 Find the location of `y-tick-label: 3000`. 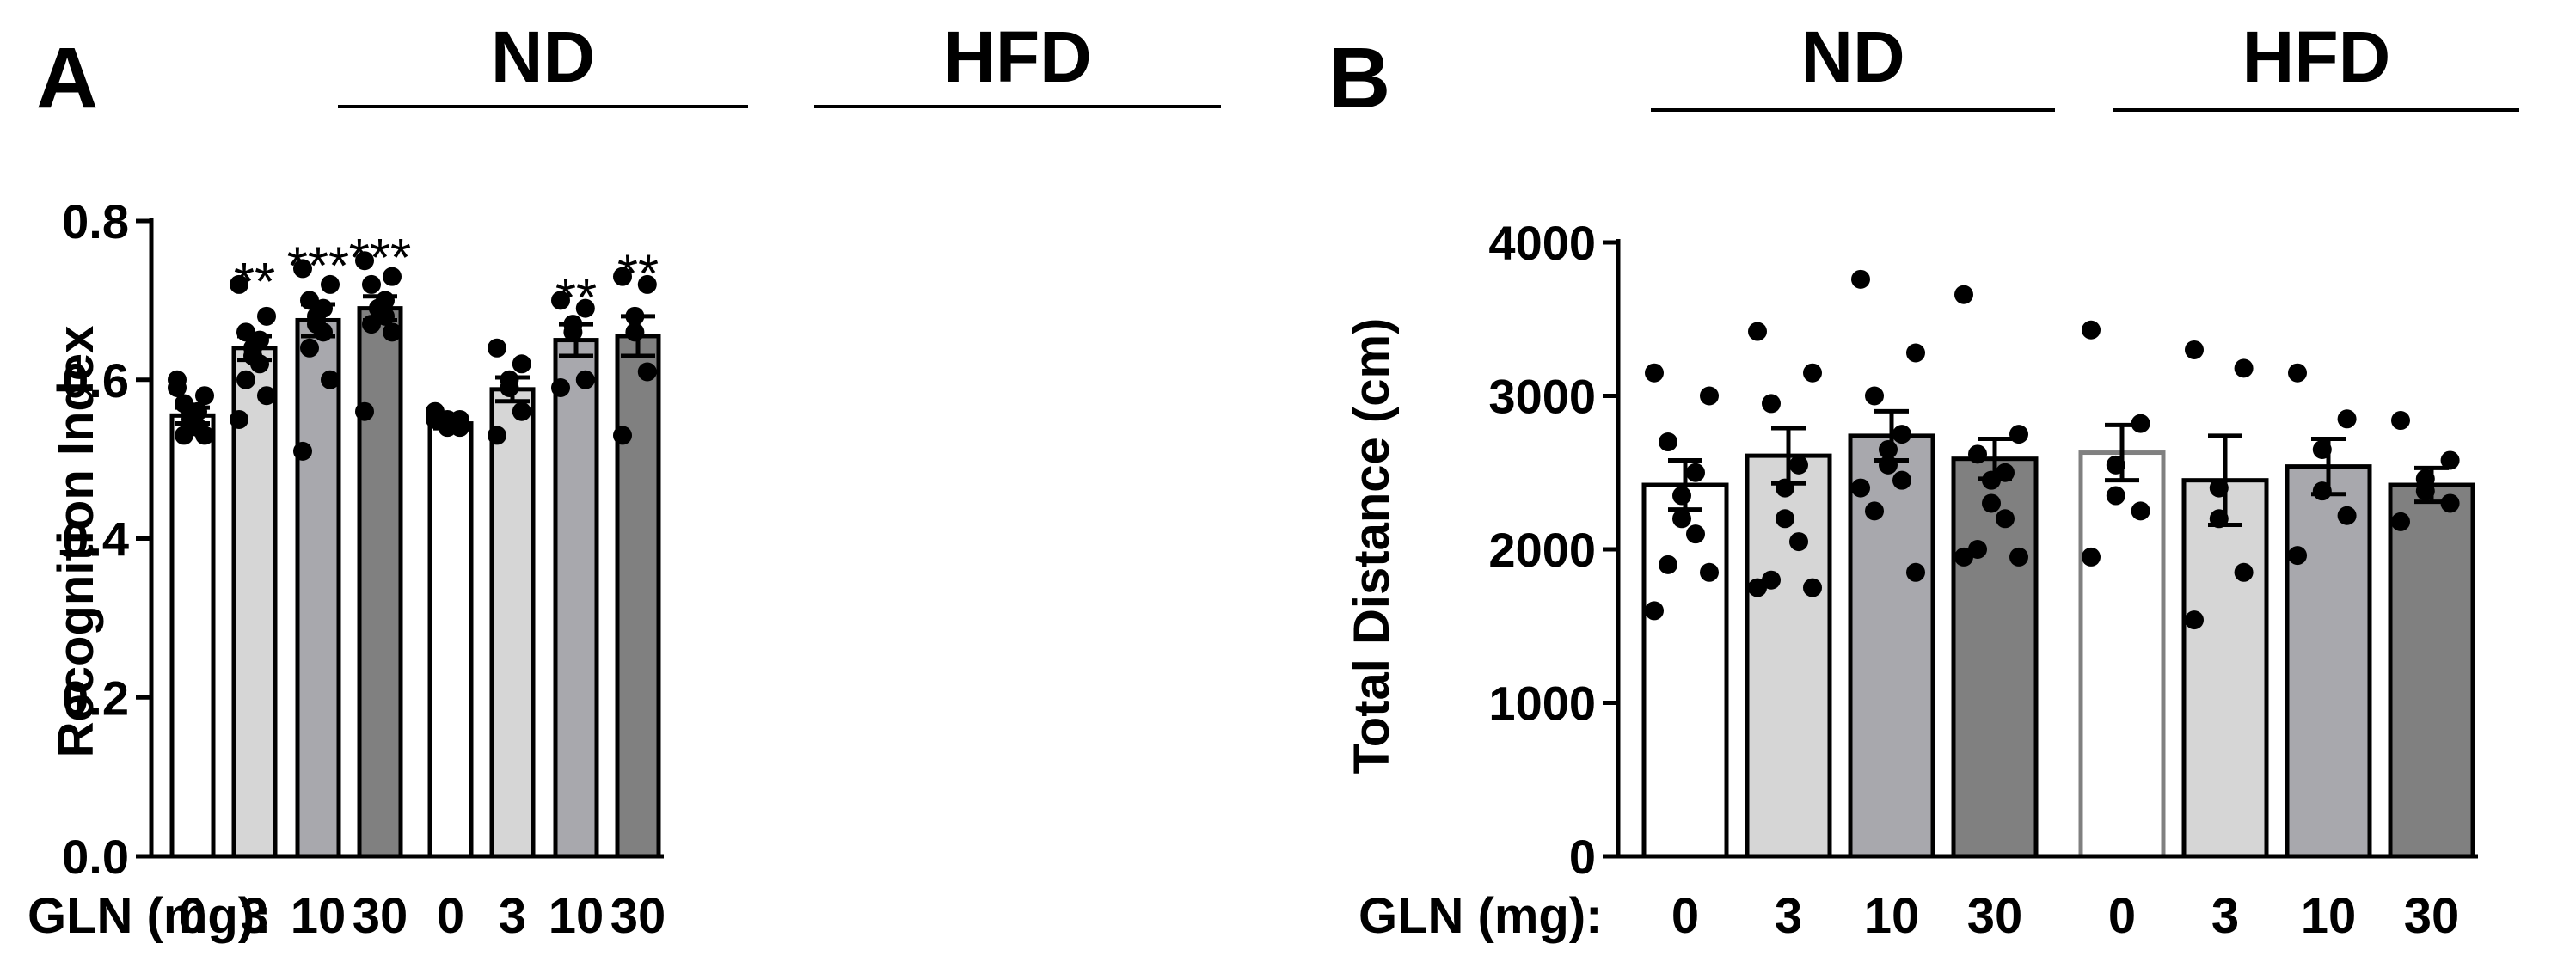

y-tick-label: 3000 is located at coordinates (1542, 397).